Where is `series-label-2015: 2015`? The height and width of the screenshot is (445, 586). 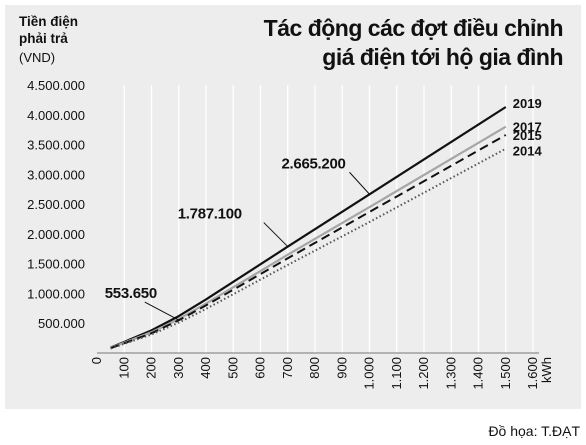
series-label-2015: 2015 is located at coordinates (527, 135).